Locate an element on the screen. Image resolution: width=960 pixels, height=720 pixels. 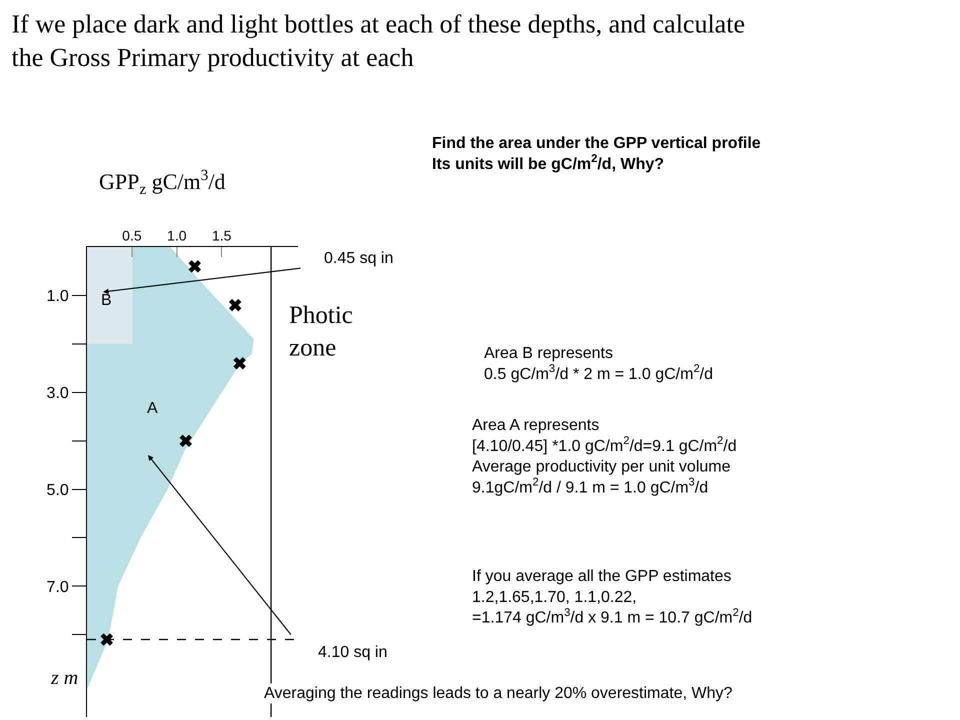
text: 0.45 sq in is located at coordinates (359, 258).